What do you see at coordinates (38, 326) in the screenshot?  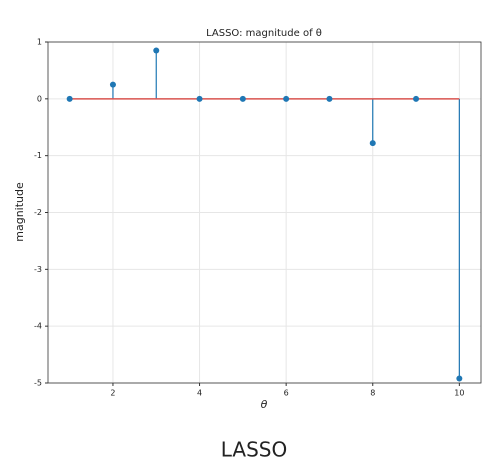 I see `y-tick-label: -4` at bounding box center [38, 326].